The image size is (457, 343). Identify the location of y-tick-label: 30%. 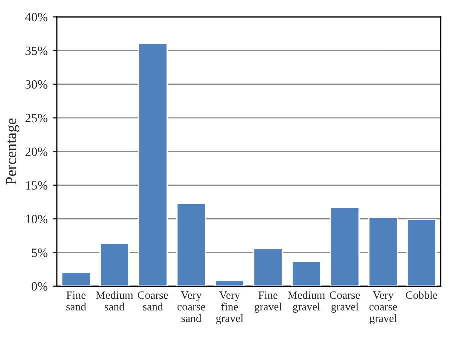
(37, 84).